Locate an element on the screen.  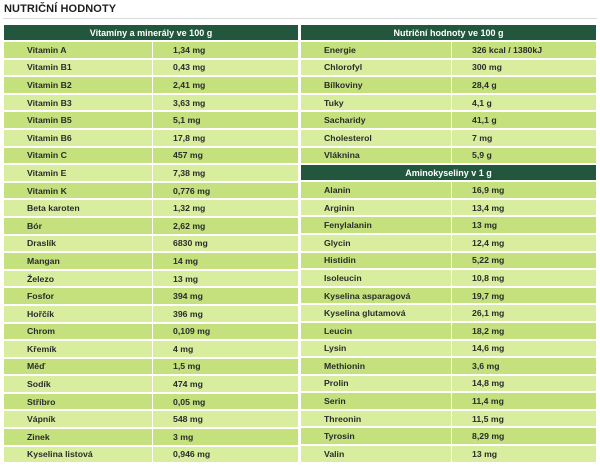
nutrient-name: Valin is located at coordinates (376, 454).